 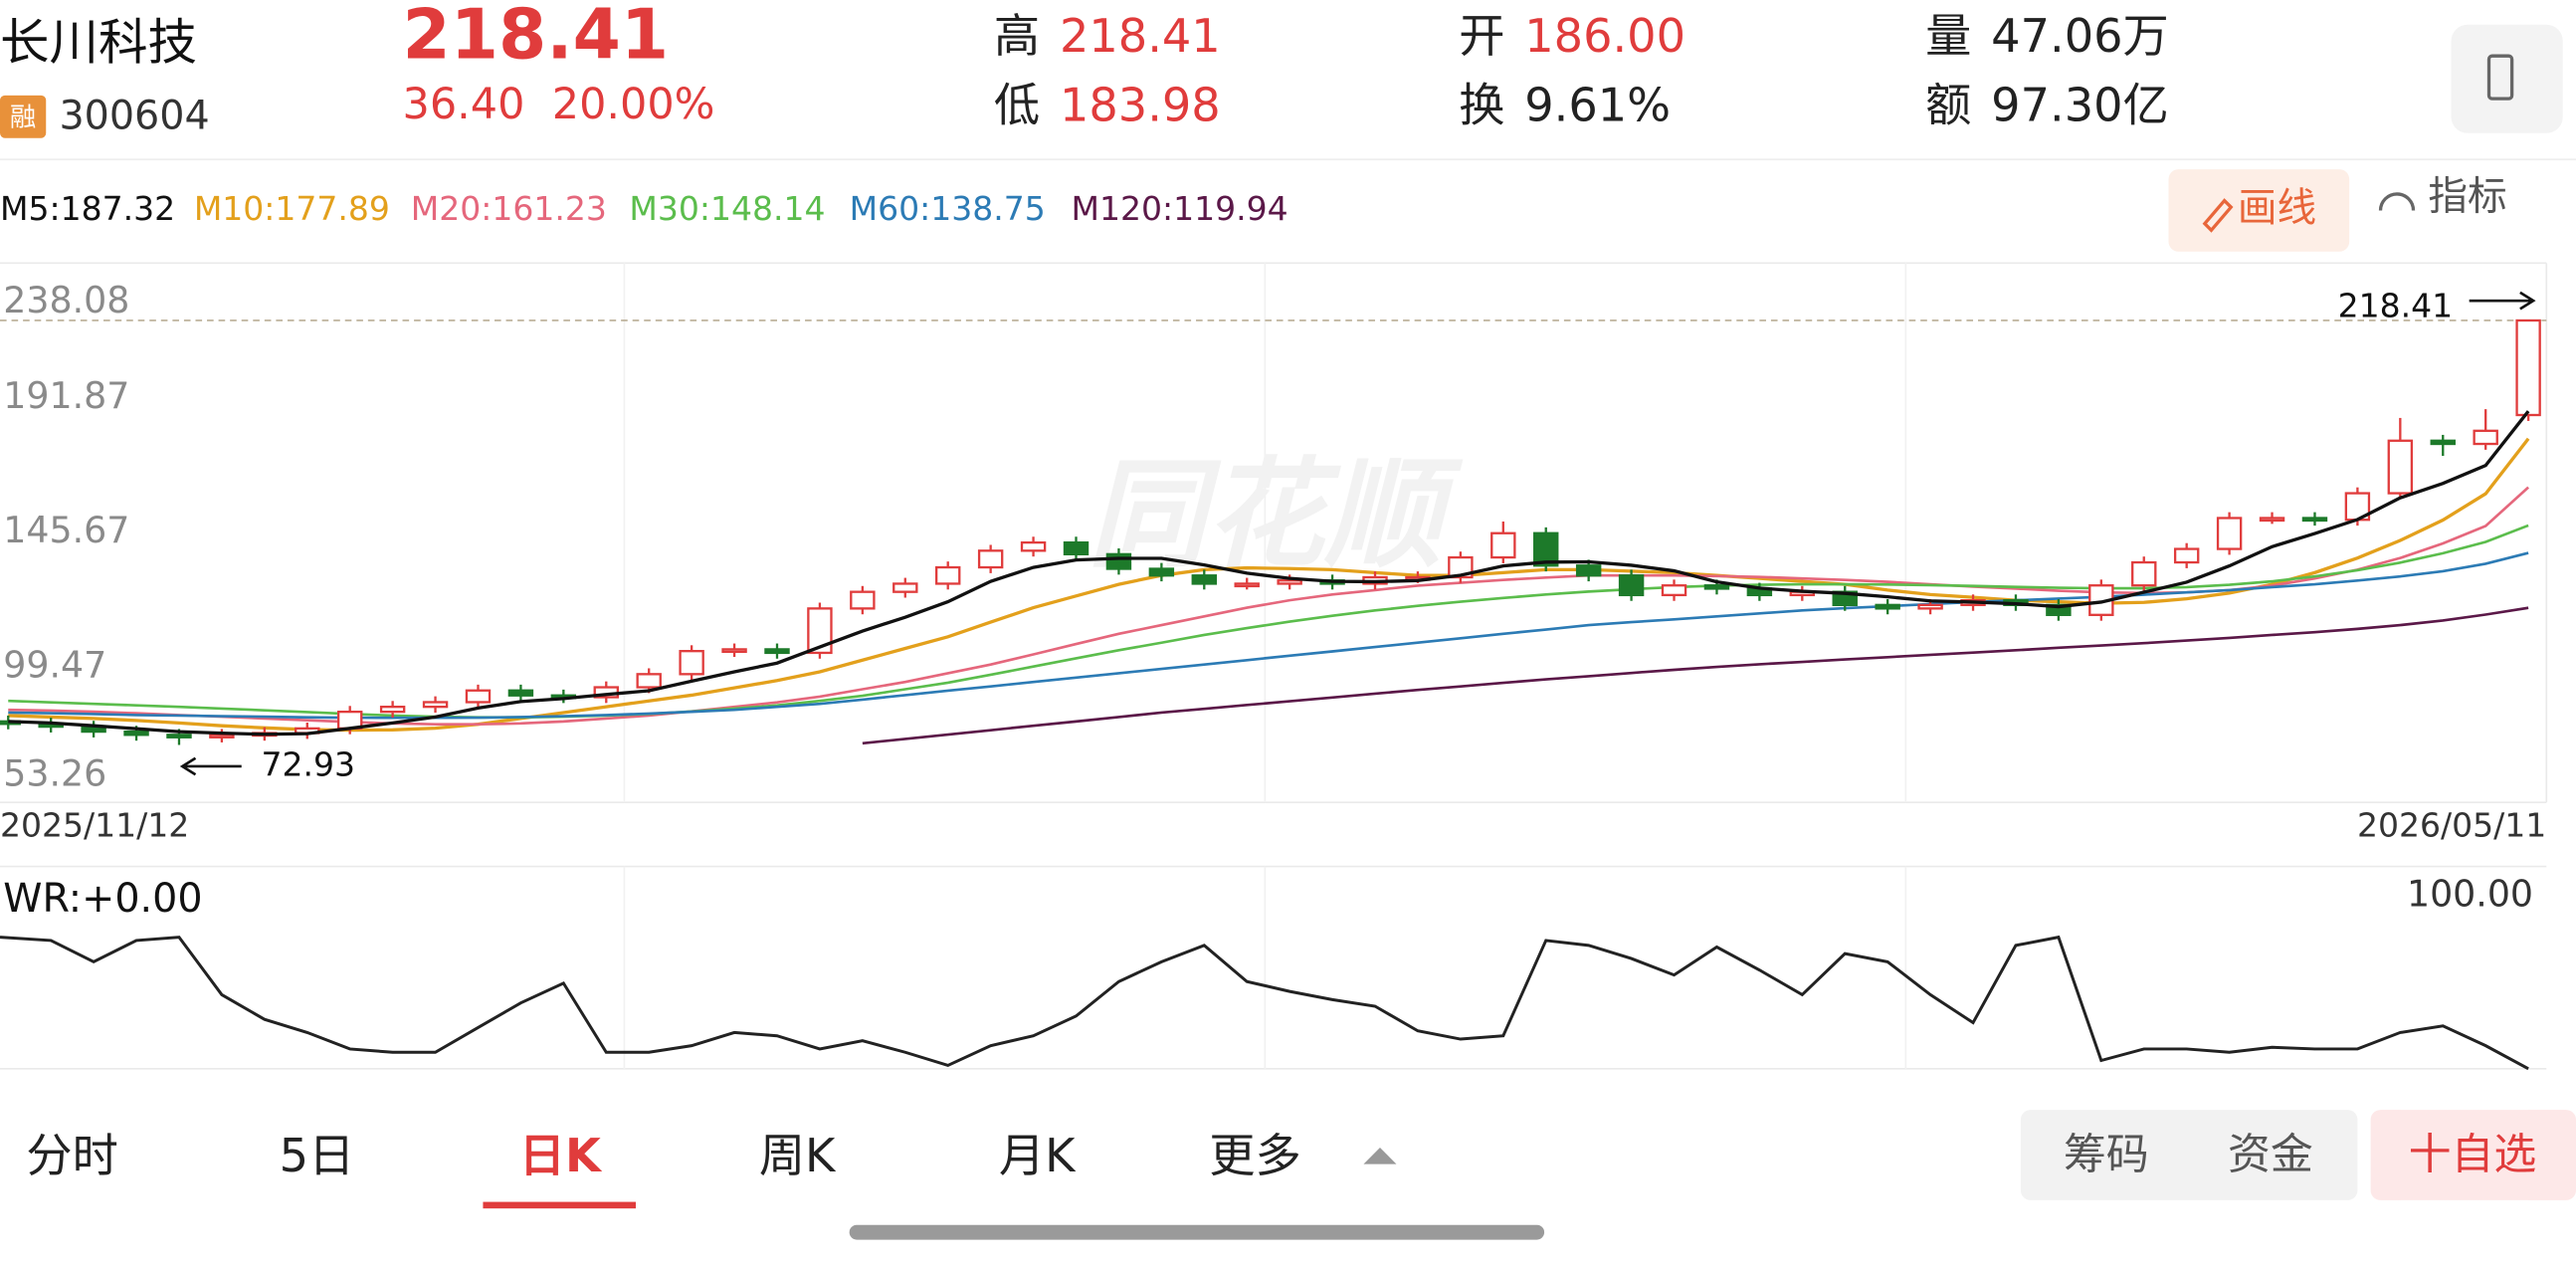 I want to click on tab: 日K, so click(x=561, y=1155).